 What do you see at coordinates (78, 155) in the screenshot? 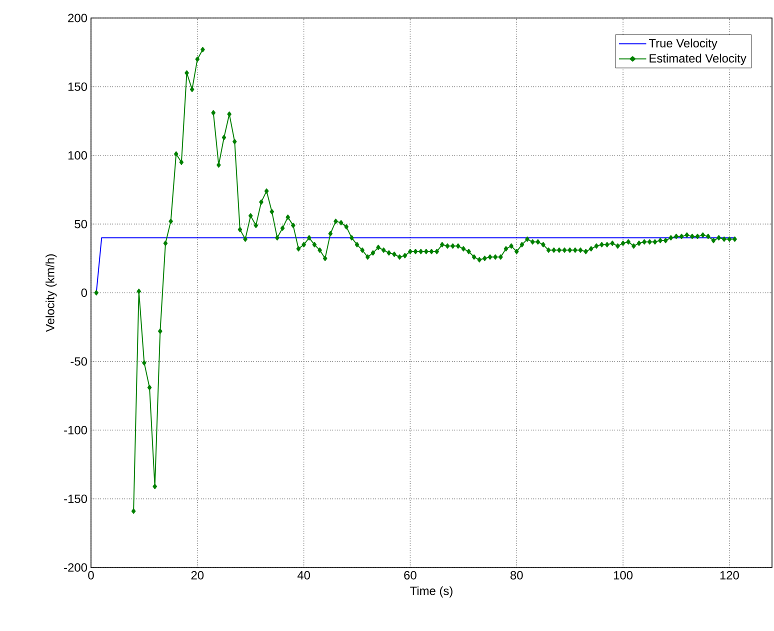
I see `y-tick-label: 100` at bounding box center [78, 155].